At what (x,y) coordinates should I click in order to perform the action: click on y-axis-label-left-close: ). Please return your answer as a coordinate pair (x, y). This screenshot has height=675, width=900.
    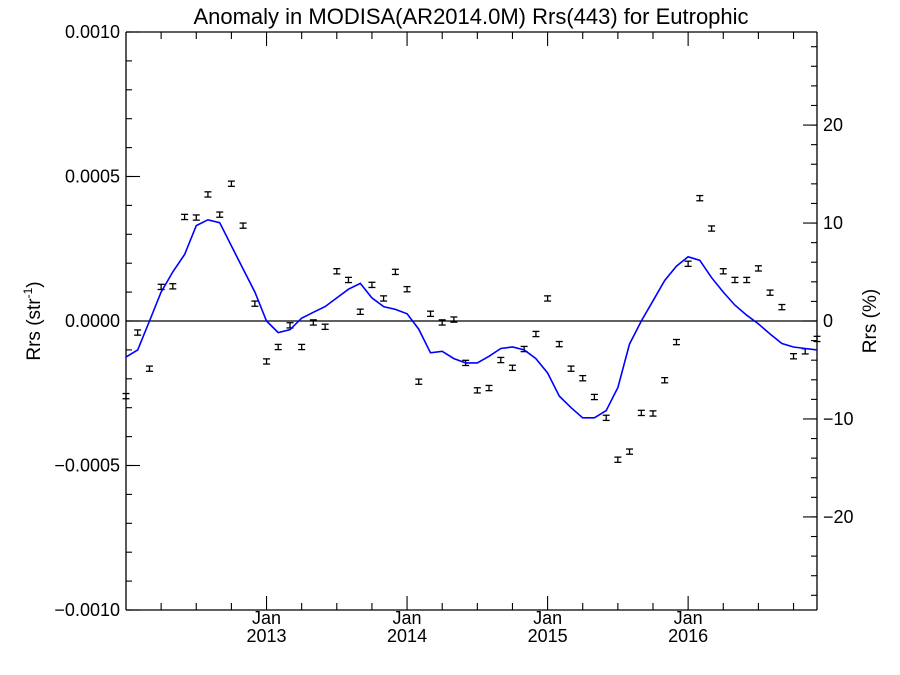
    Looking at the image, I should click on (34, 284).